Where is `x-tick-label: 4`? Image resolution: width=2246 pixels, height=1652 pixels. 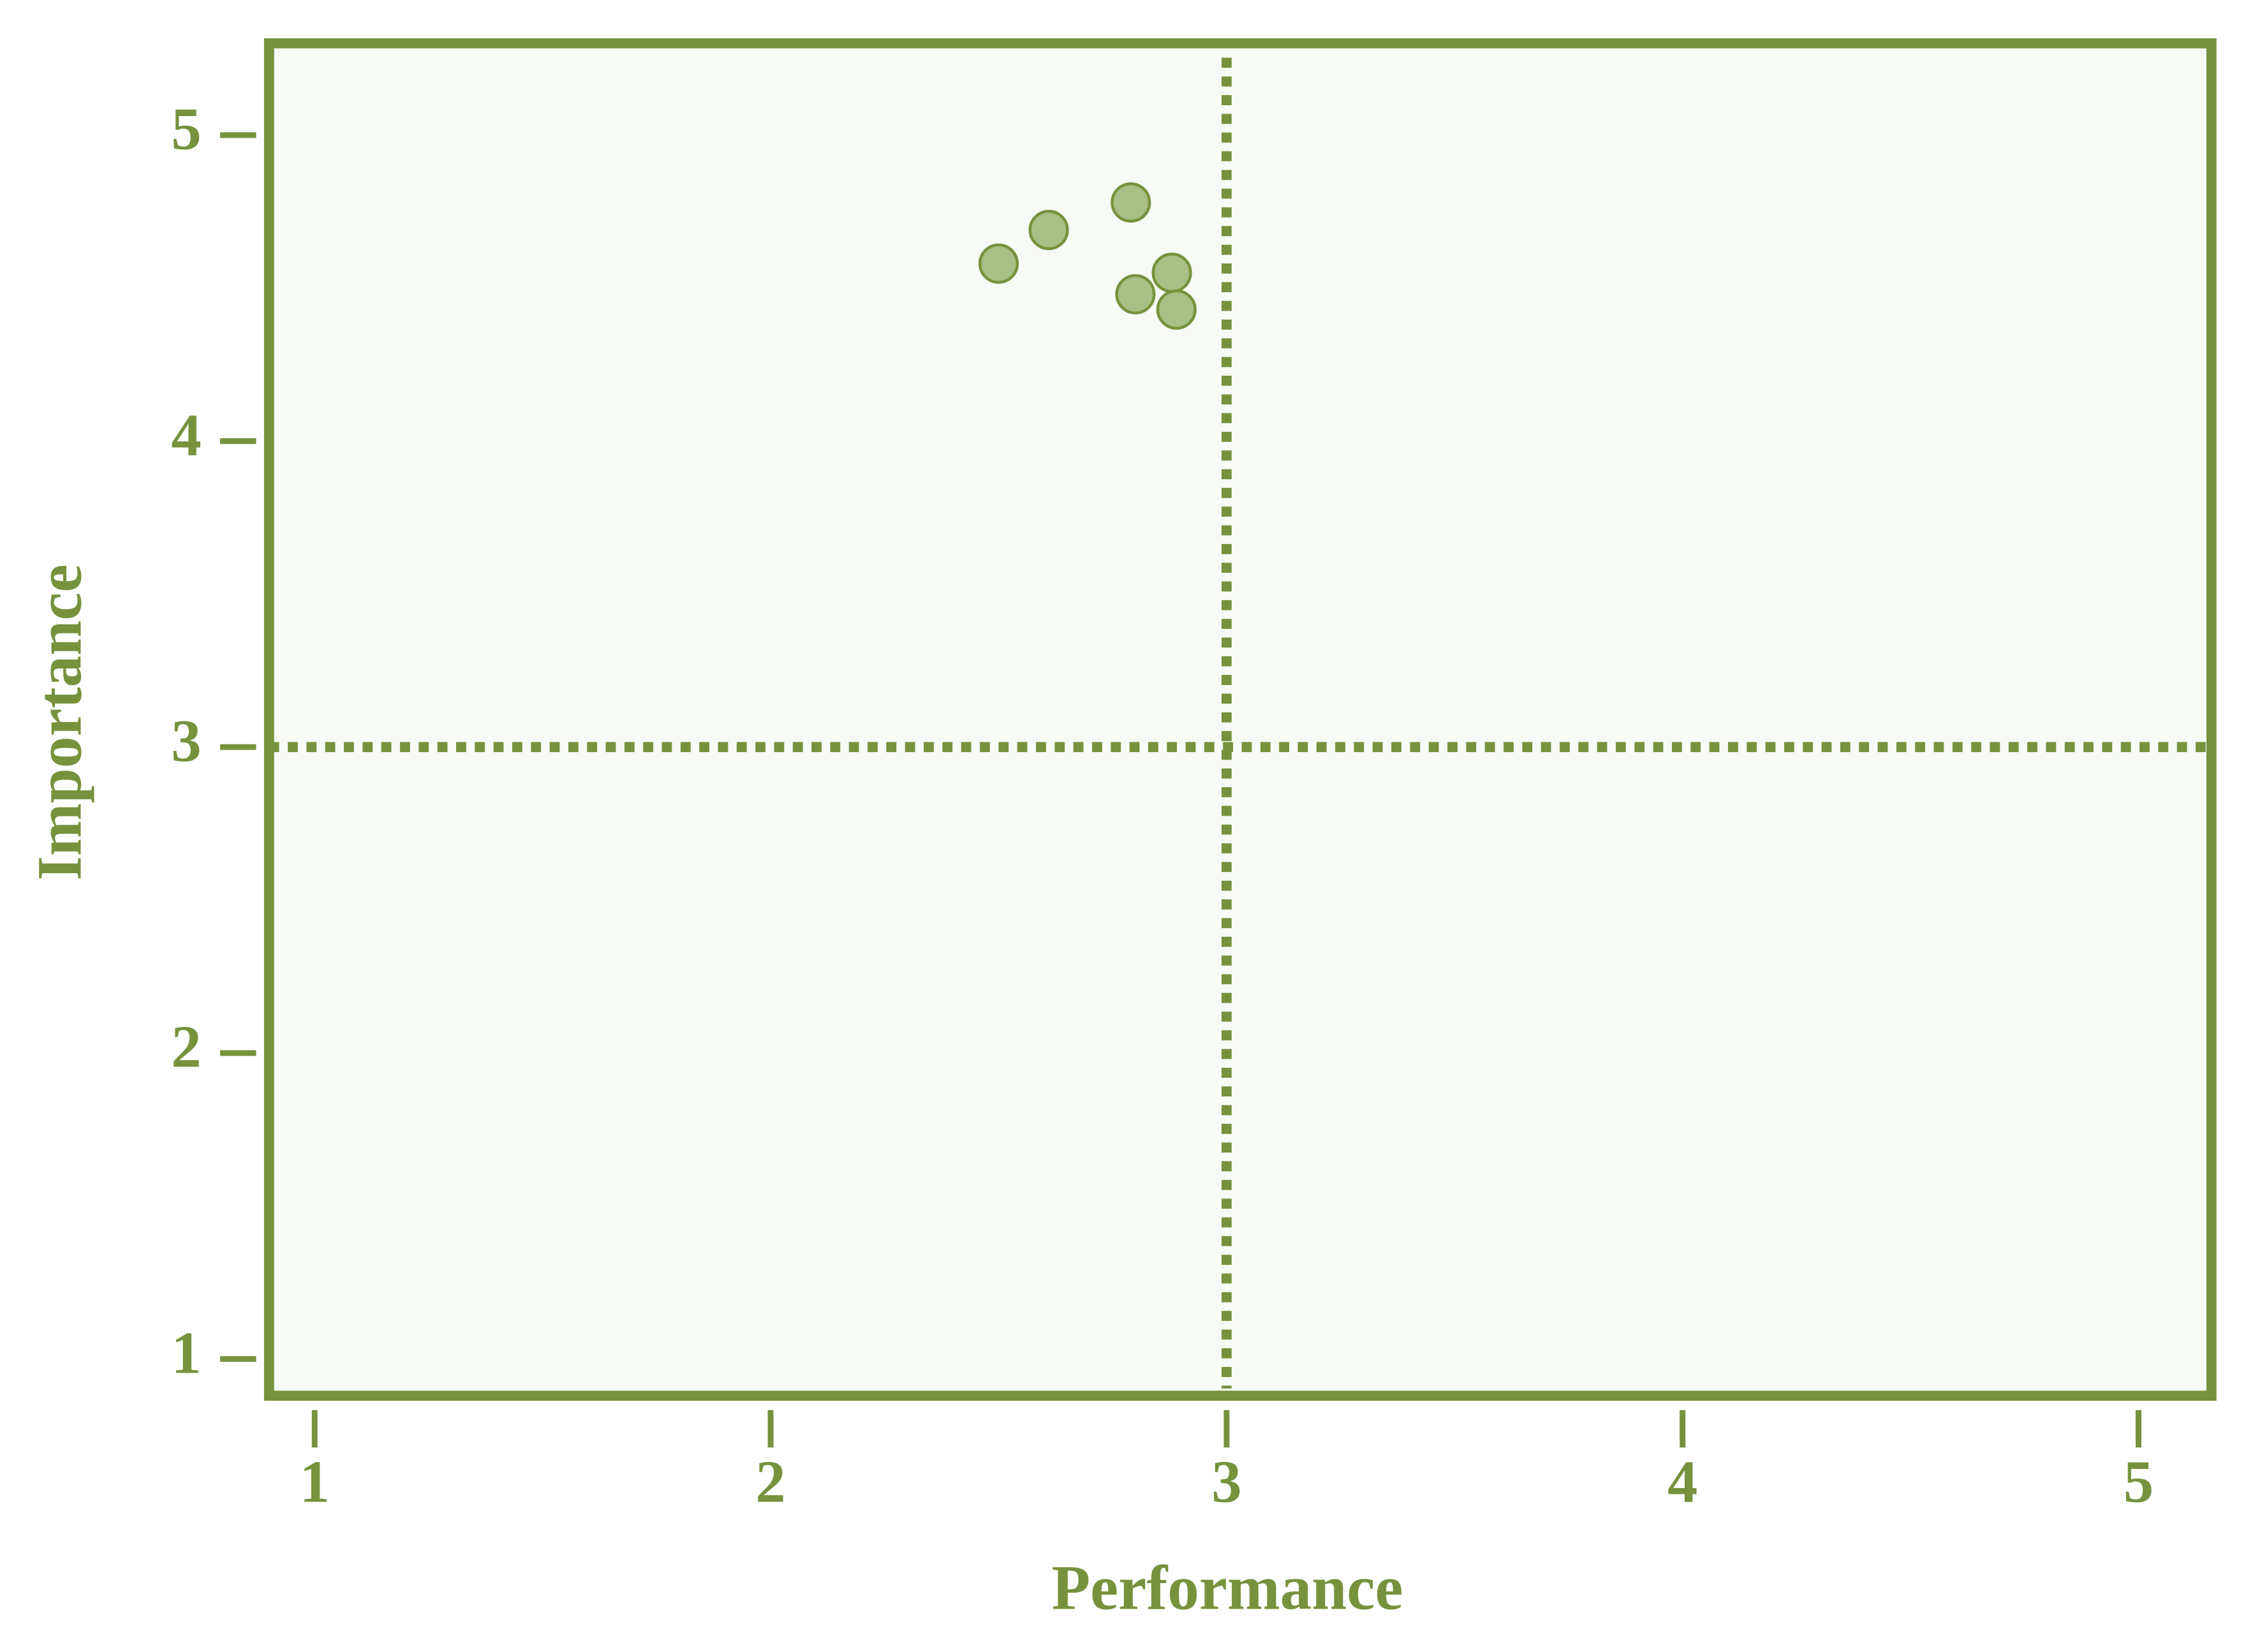
x-tick-label: 4 is located at coordinates (1682, 1482).